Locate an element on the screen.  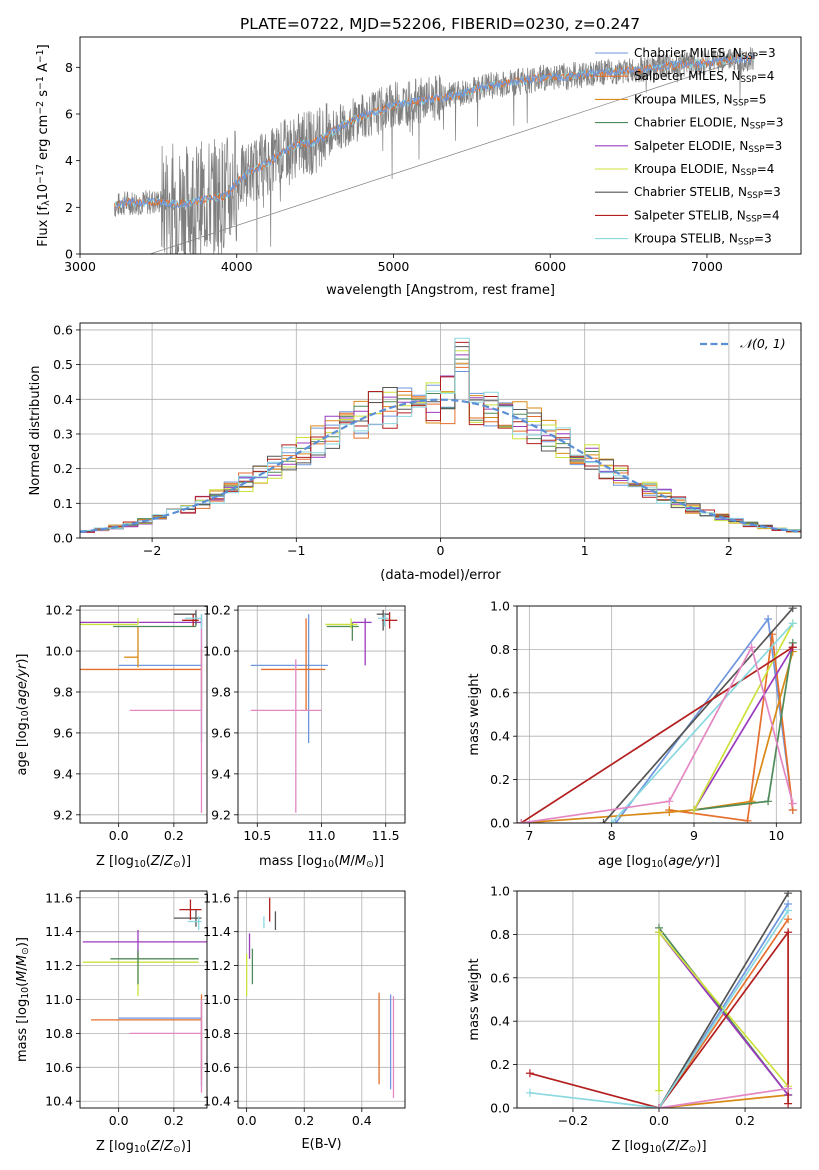
label-part: mass [log is located at coordinates (290, 861).